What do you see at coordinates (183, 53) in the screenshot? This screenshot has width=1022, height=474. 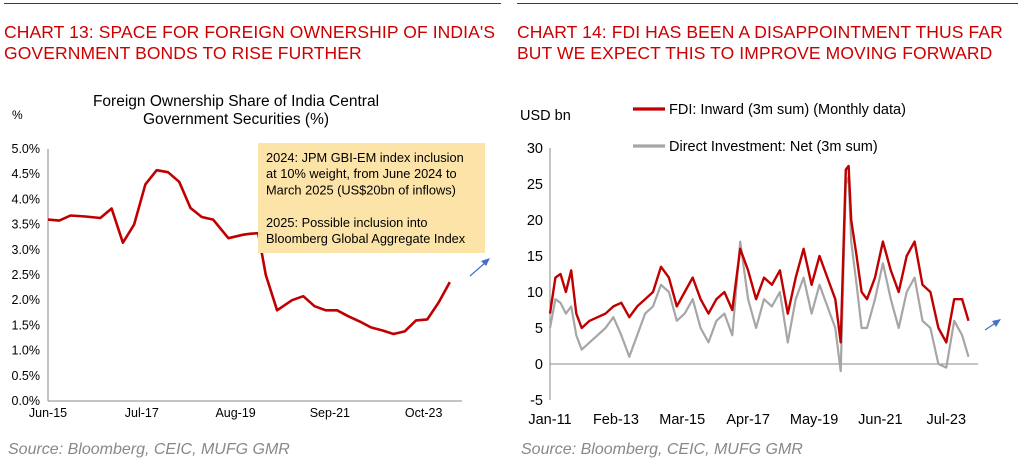 I see `header-line: GOVERNMENT BONDS TO RISE FURTHER` at bounding box center [183, 53].